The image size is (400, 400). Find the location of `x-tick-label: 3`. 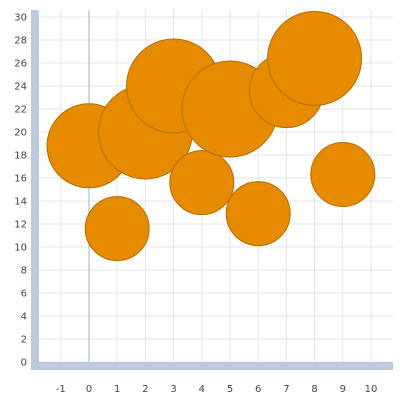

x-tick-label: 3 is located at coordinates (173, 389).